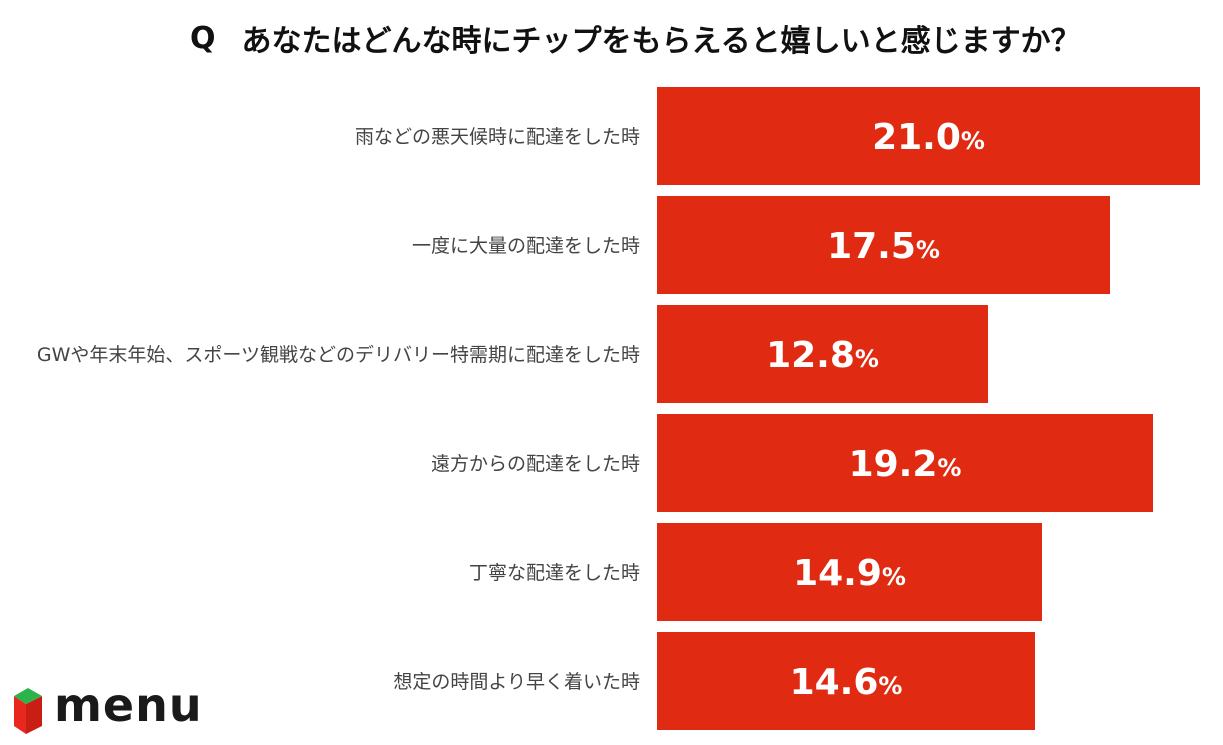  What do you see at coordinates (28, 711) in the screenshot?
I see `menu-logo-icon` at bounding box center [28, 711].